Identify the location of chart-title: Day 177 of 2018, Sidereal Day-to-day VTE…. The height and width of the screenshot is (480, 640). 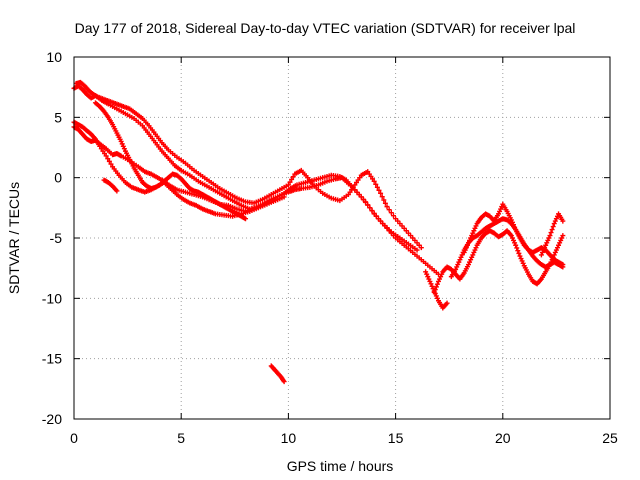
(325, 28).